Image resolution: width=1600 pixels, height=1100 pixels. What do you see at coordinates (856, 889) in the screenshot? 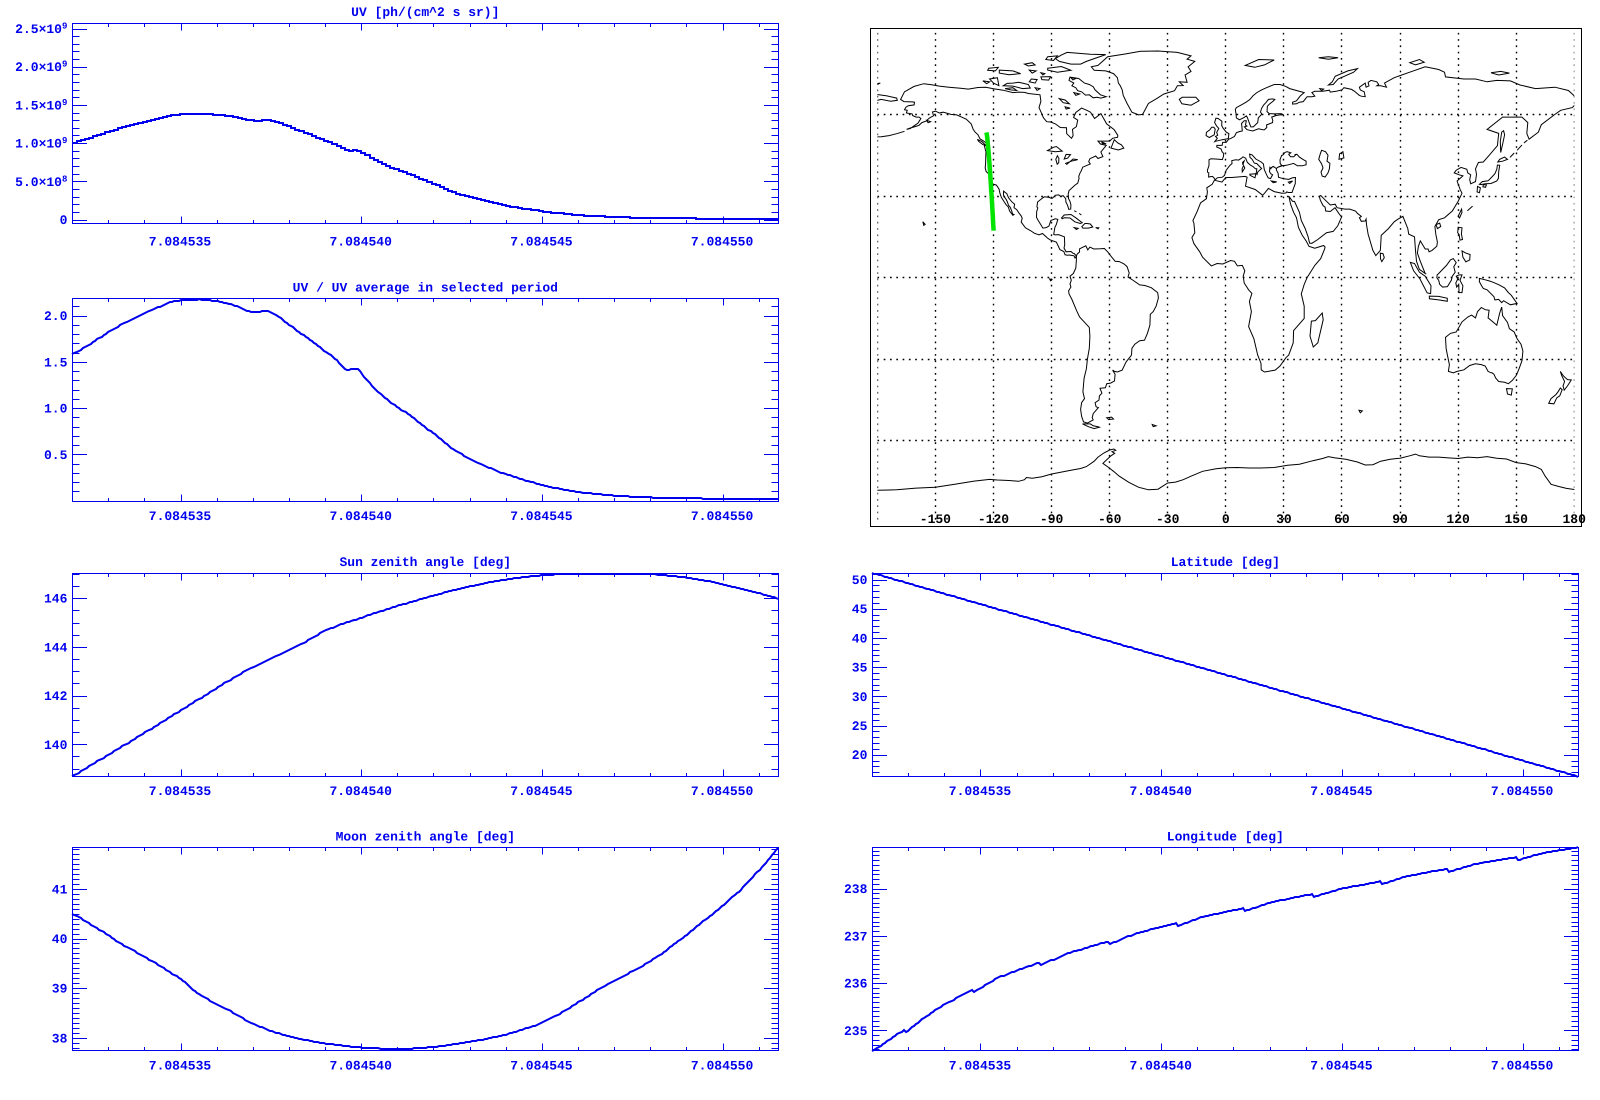
I see `svg-text: 238` at bounding box center [856, 889].